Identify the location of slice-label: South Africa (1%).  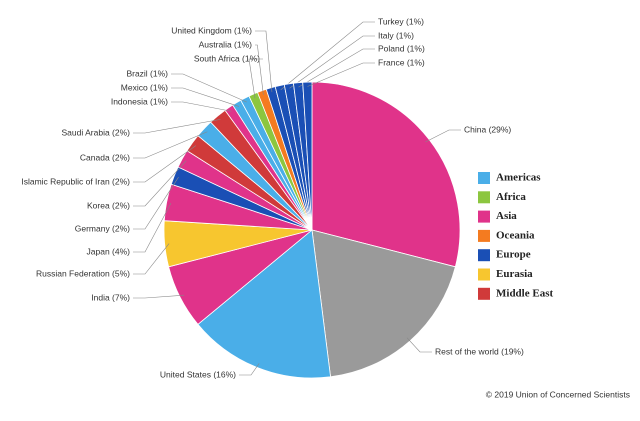
(227, 58).